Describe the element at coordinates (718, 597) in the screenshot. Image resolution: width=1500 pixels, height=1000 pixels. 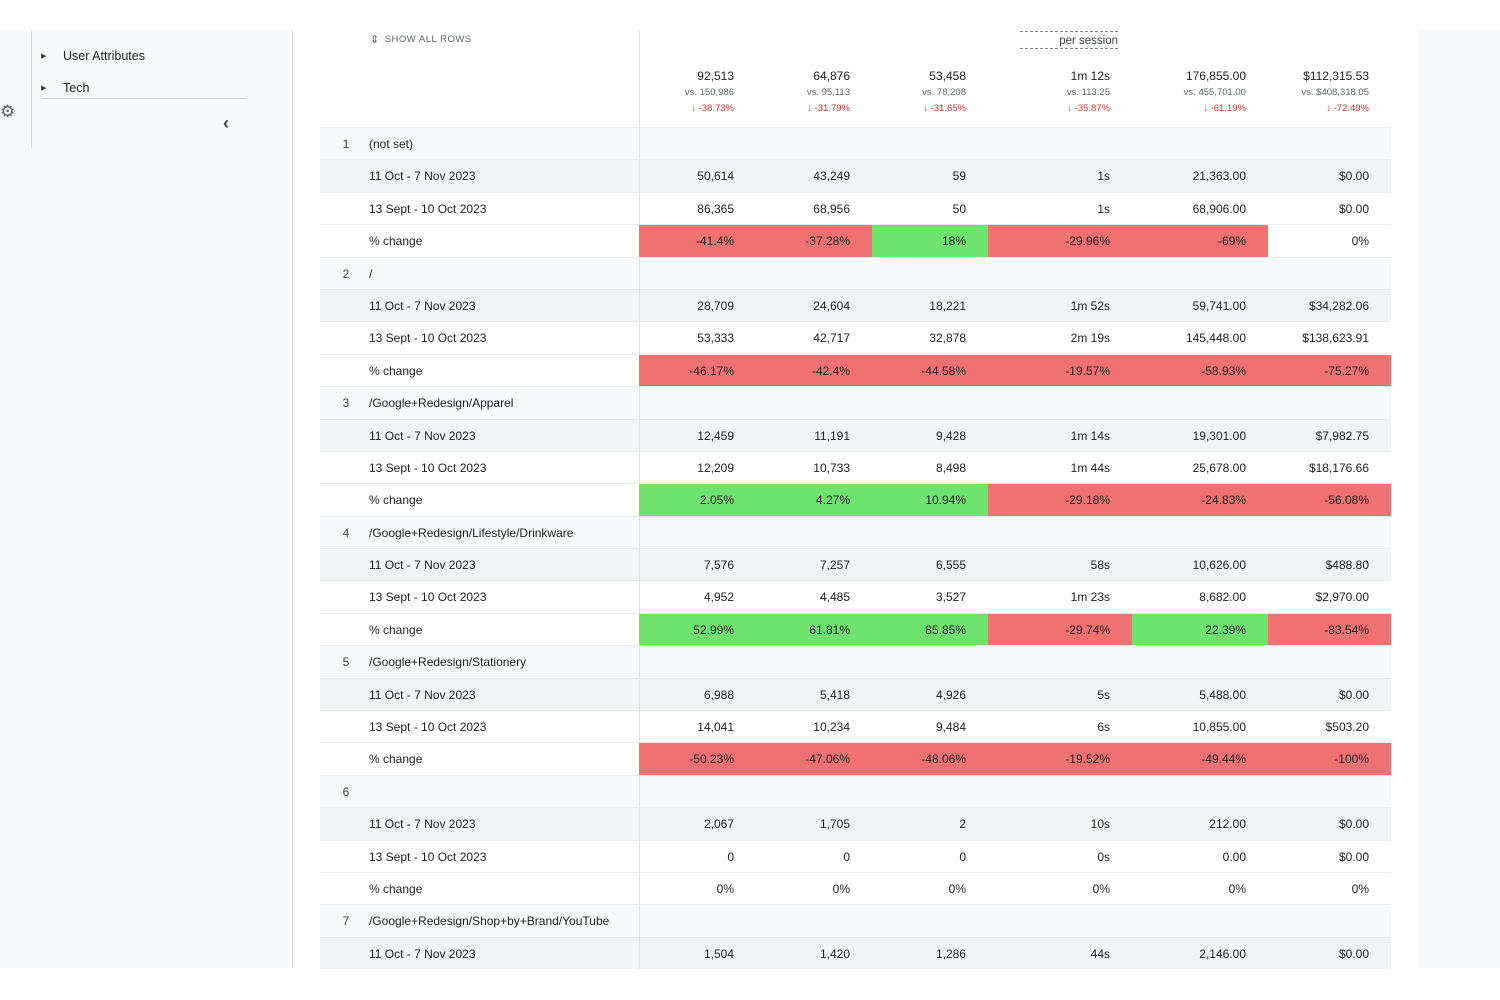
I see `metric-cell: 4,952` at that location.